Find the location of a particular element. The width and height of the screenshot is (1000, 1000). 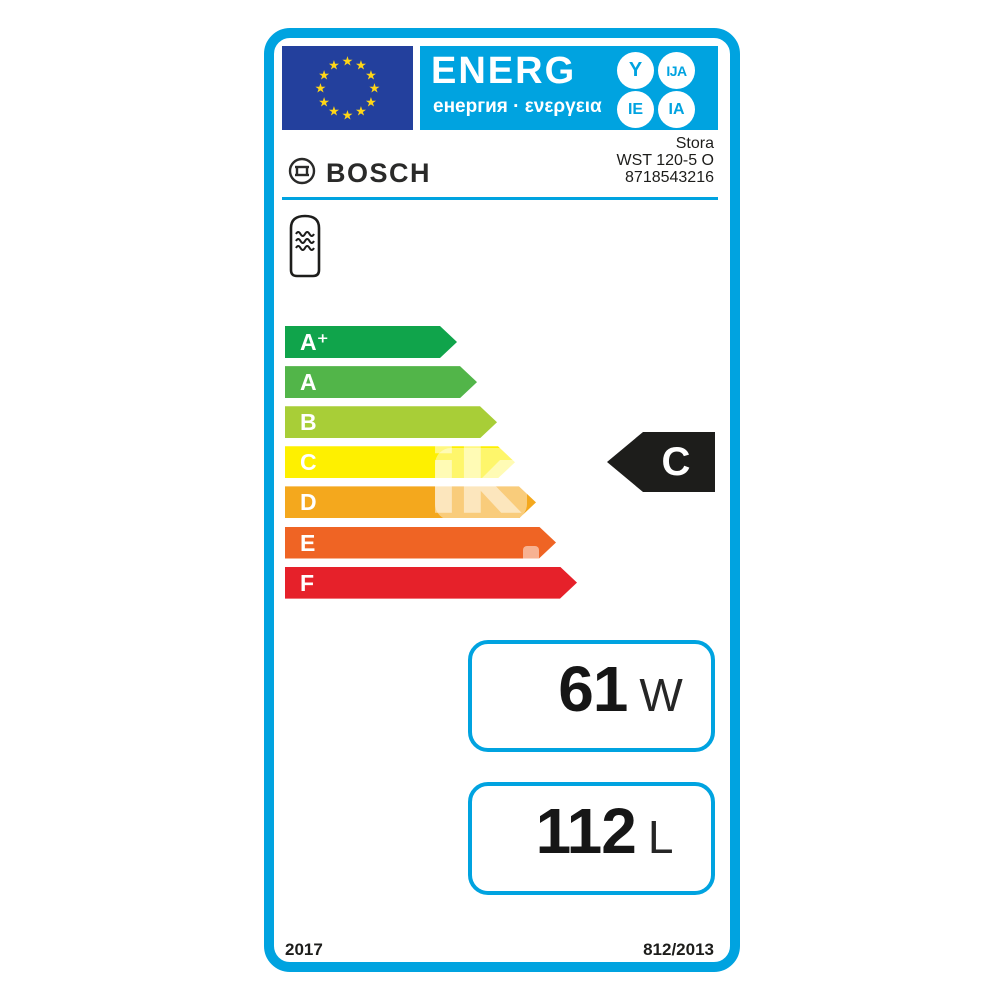

product-number: 8718543216 is located at coordinates (669, 177).